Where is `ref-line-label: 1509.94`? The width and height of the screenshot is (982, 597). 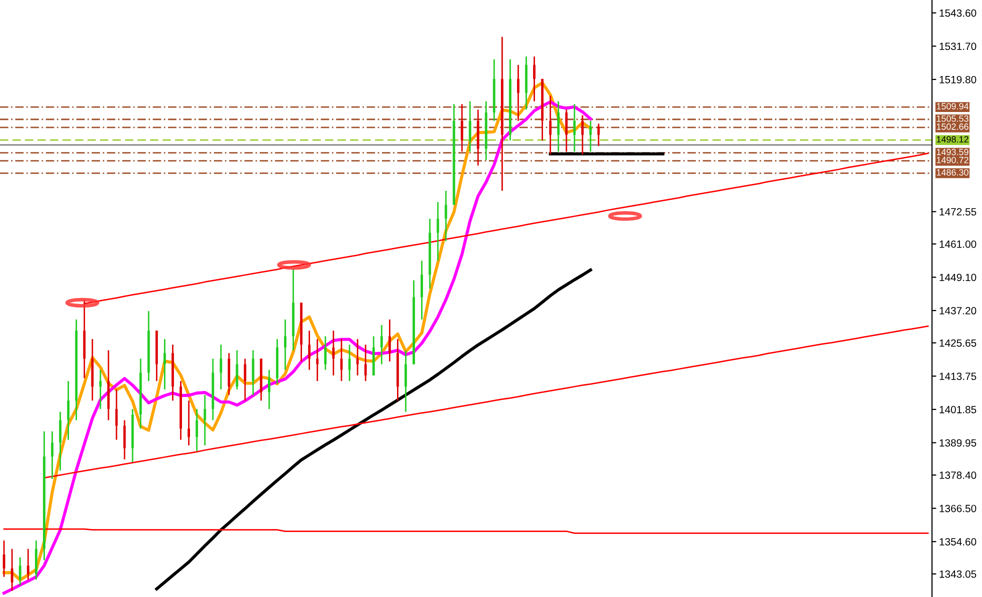
ref-line-label: 1509.94 is located at coordinates (952, 106).